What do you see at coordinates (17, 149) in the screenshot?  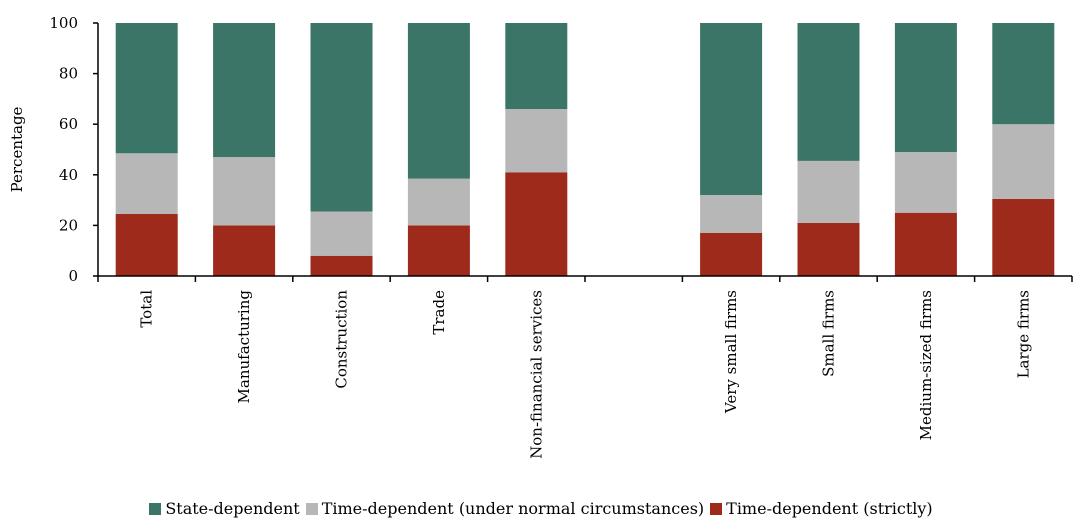 I see `y-axis-title: Percentage` at bounding box center [17, 149].